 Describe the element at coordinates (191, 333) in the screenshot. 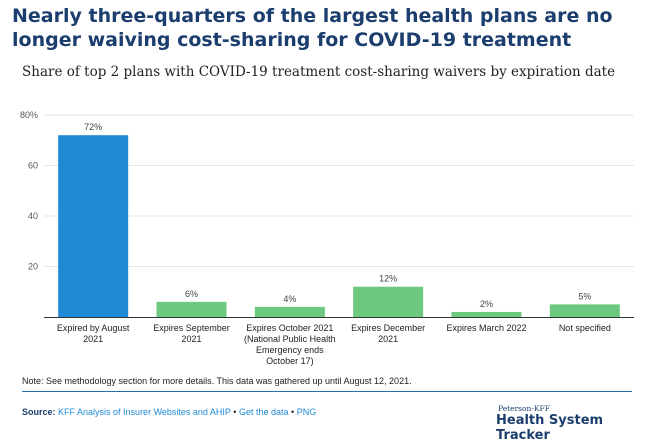

I see `x-tick-label: Expires September 2021` at that location.